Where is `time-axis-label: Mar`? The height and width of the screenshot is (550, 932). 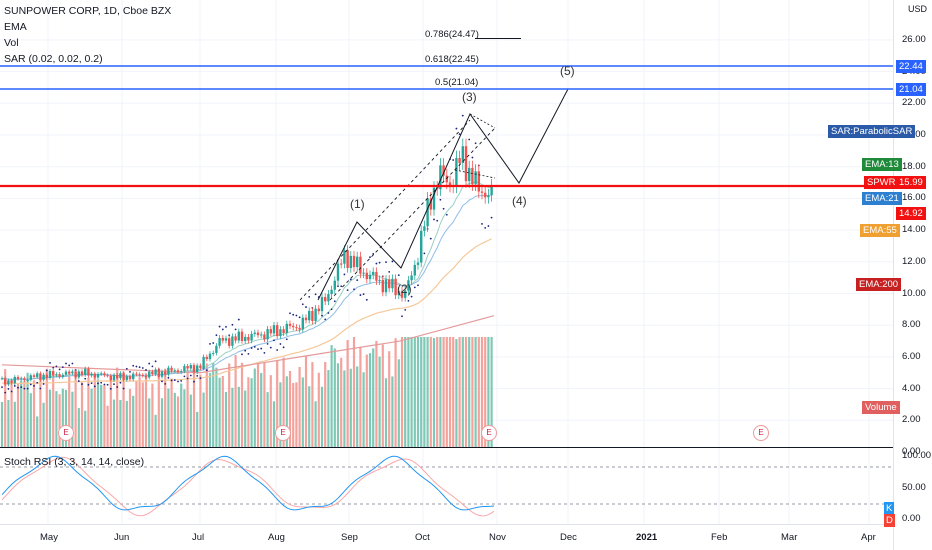
time-axis-label: Mar is located at coordinates (789, 537).